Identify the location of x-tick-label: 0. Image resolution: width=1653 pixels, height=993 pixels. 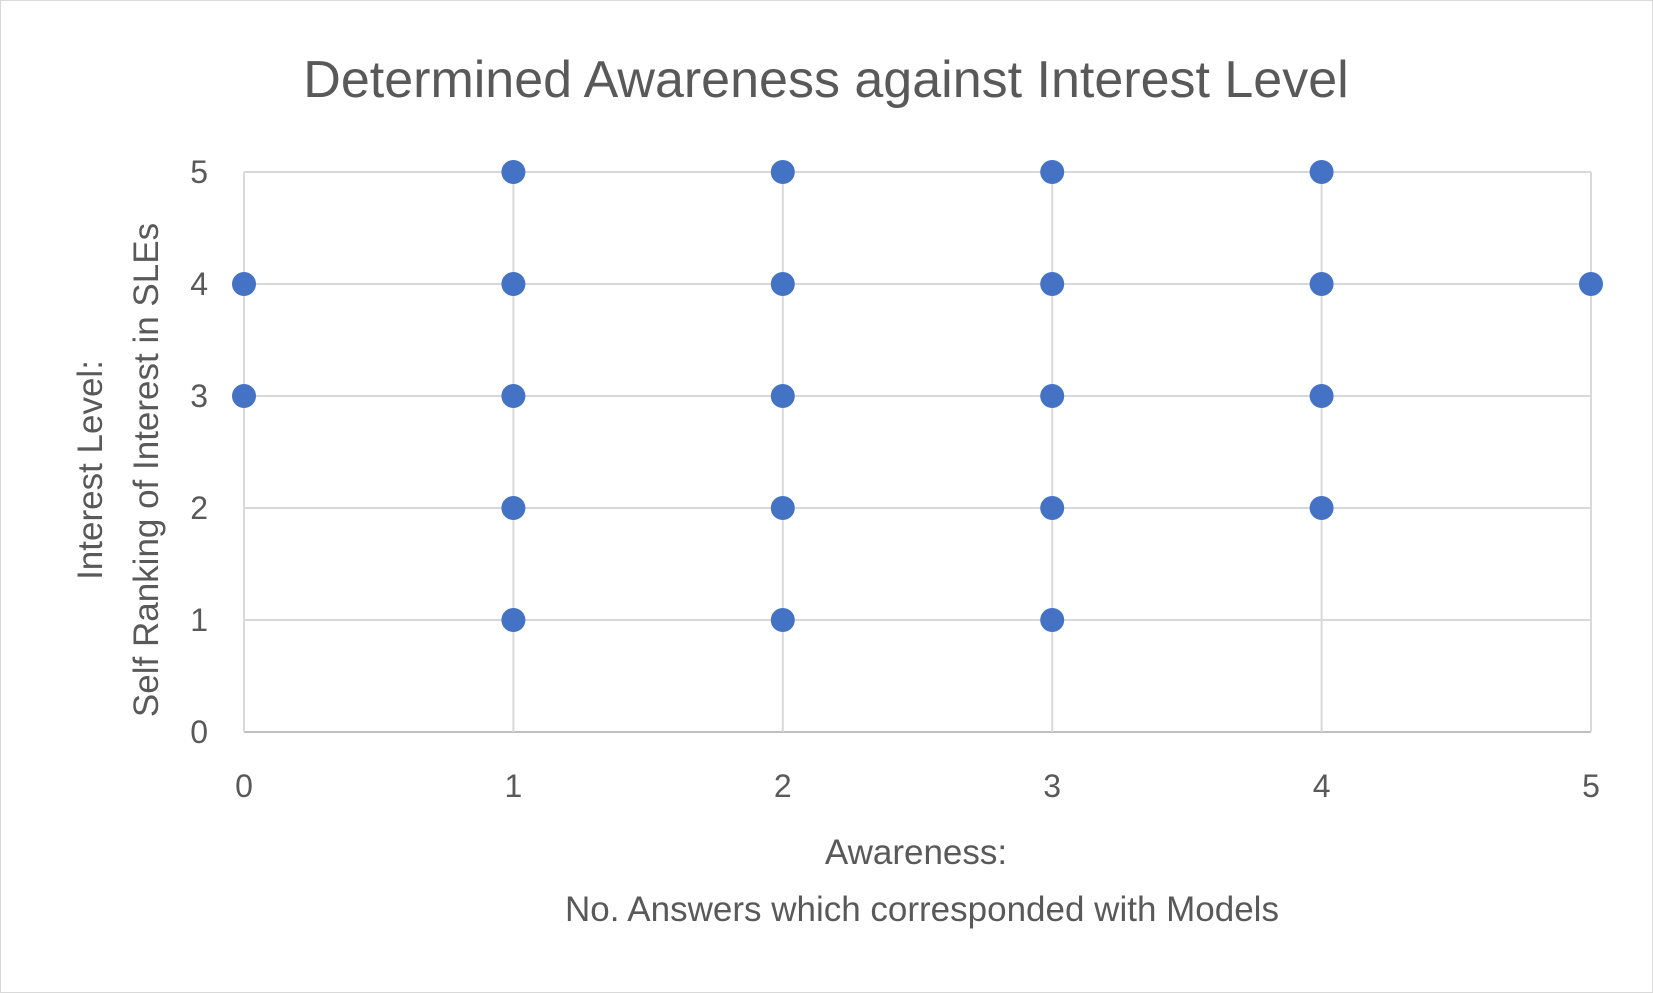
(244, 786).